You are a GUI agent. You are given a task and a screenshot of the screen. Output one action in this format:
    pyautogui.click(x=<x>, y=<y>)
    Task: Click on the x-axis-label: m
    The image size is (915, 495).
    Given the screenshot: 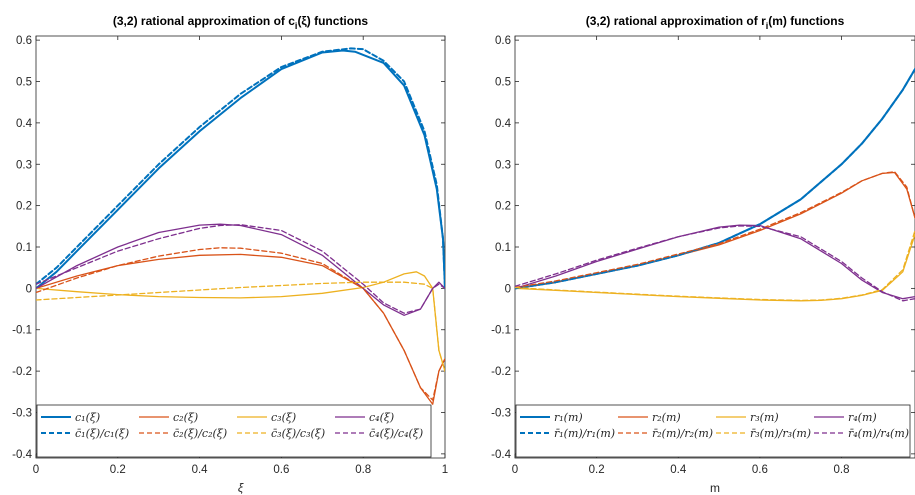 What is the action you would take?
    pyautogui.click(x=715, y=488)
    